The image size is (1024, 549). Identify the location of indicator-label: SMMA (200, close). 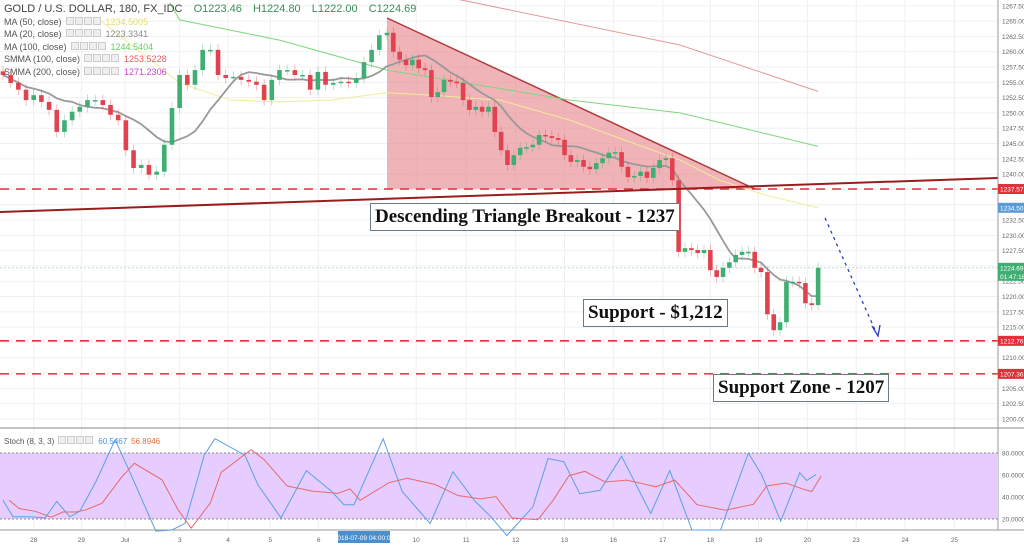
(42, 71).